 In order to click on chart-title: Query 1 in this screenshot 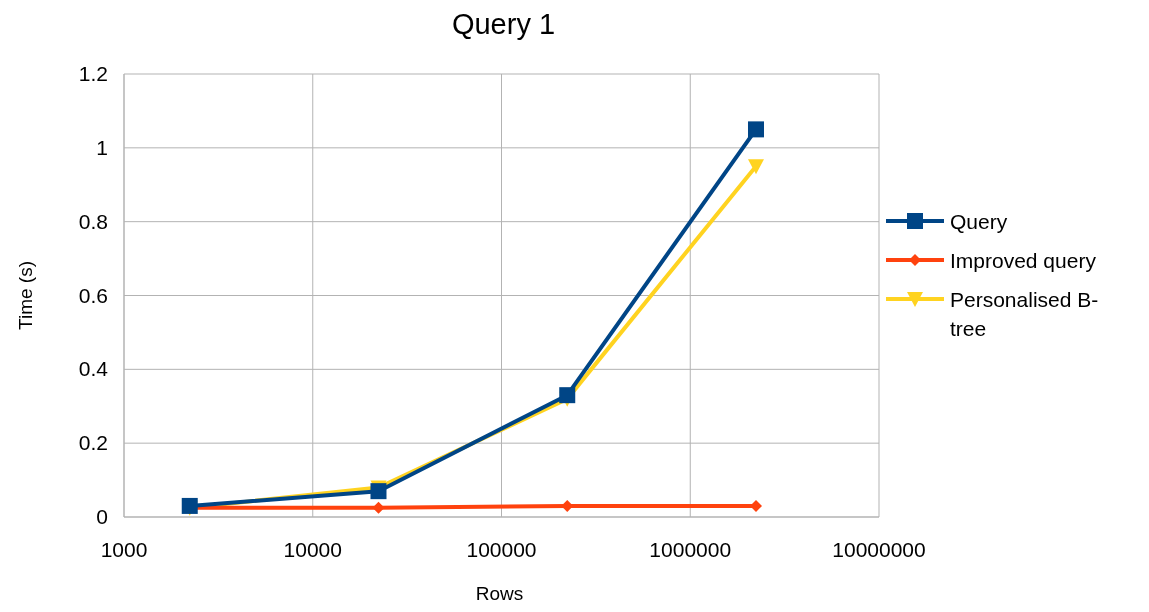, I will do `click(503, 24)`.